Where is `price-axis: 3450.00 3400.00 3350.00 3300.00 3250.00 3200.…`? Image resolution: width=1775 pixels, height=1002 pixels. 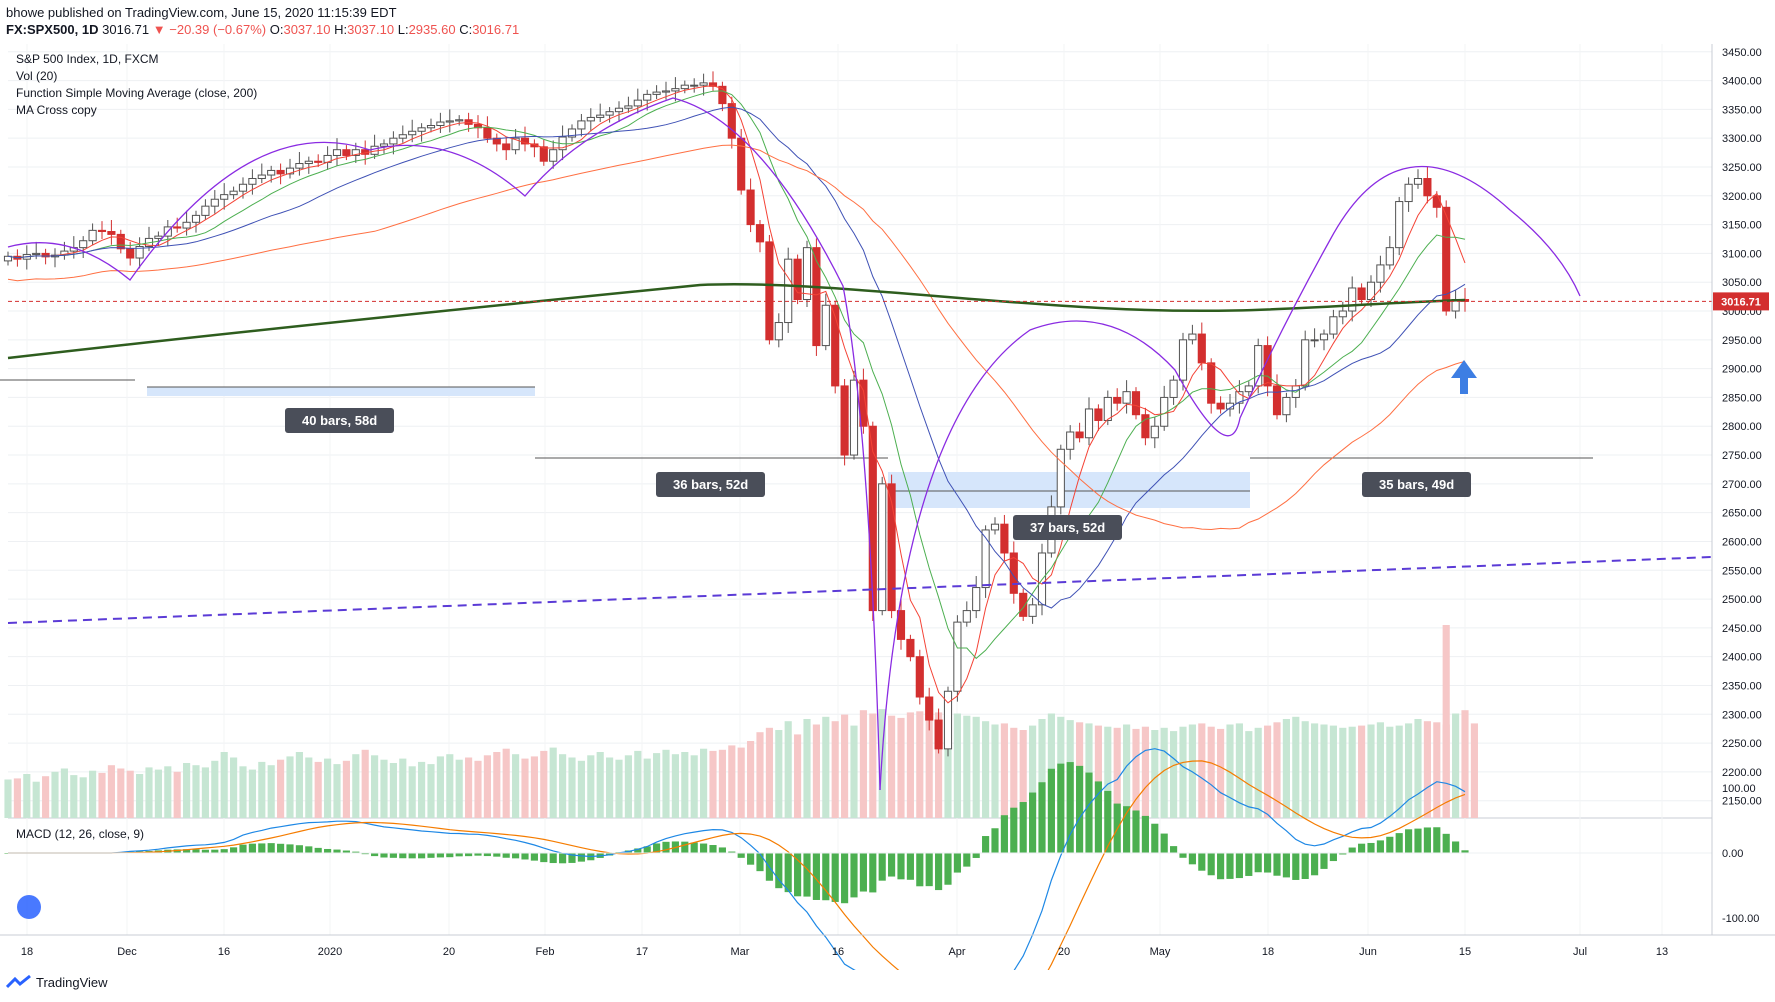
price-axis: 3450.00 3400.00 3350.00 3300.00 3250.00 3200.… is located at coordinates (1740, 507).